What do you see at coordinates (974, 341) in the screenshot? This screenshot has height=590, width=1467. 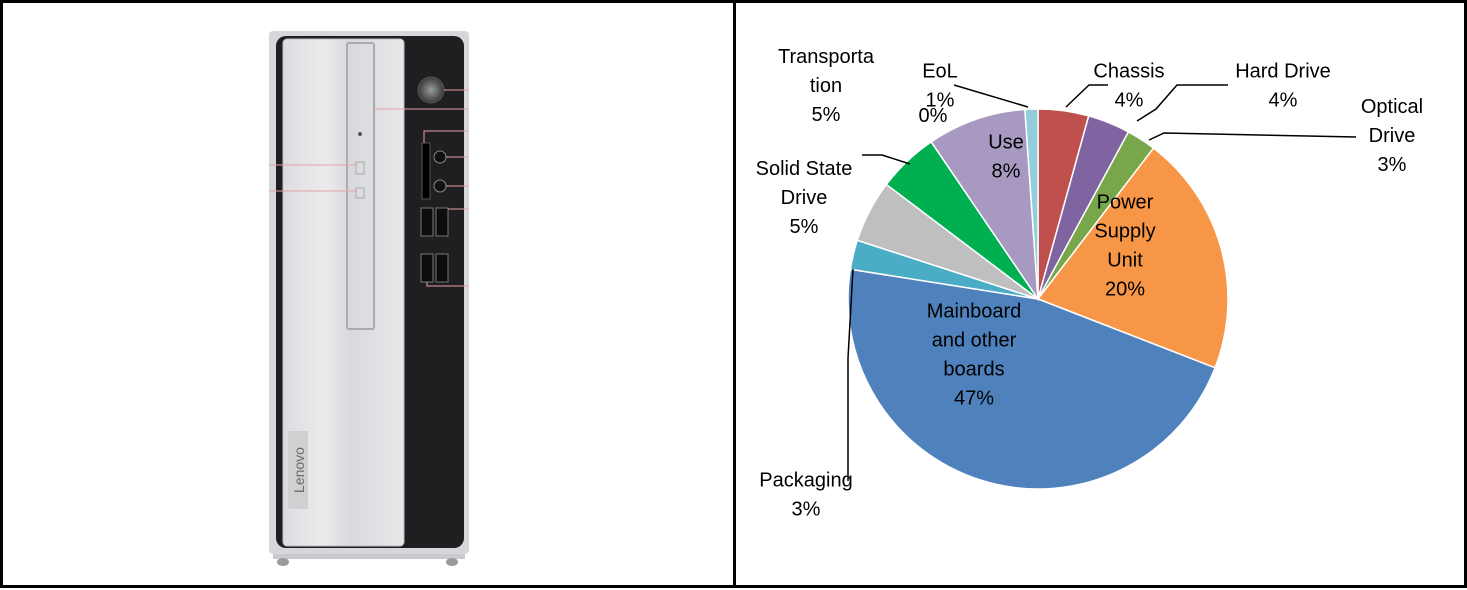 I see `data-label: and other` at bounding box center [974, 341].